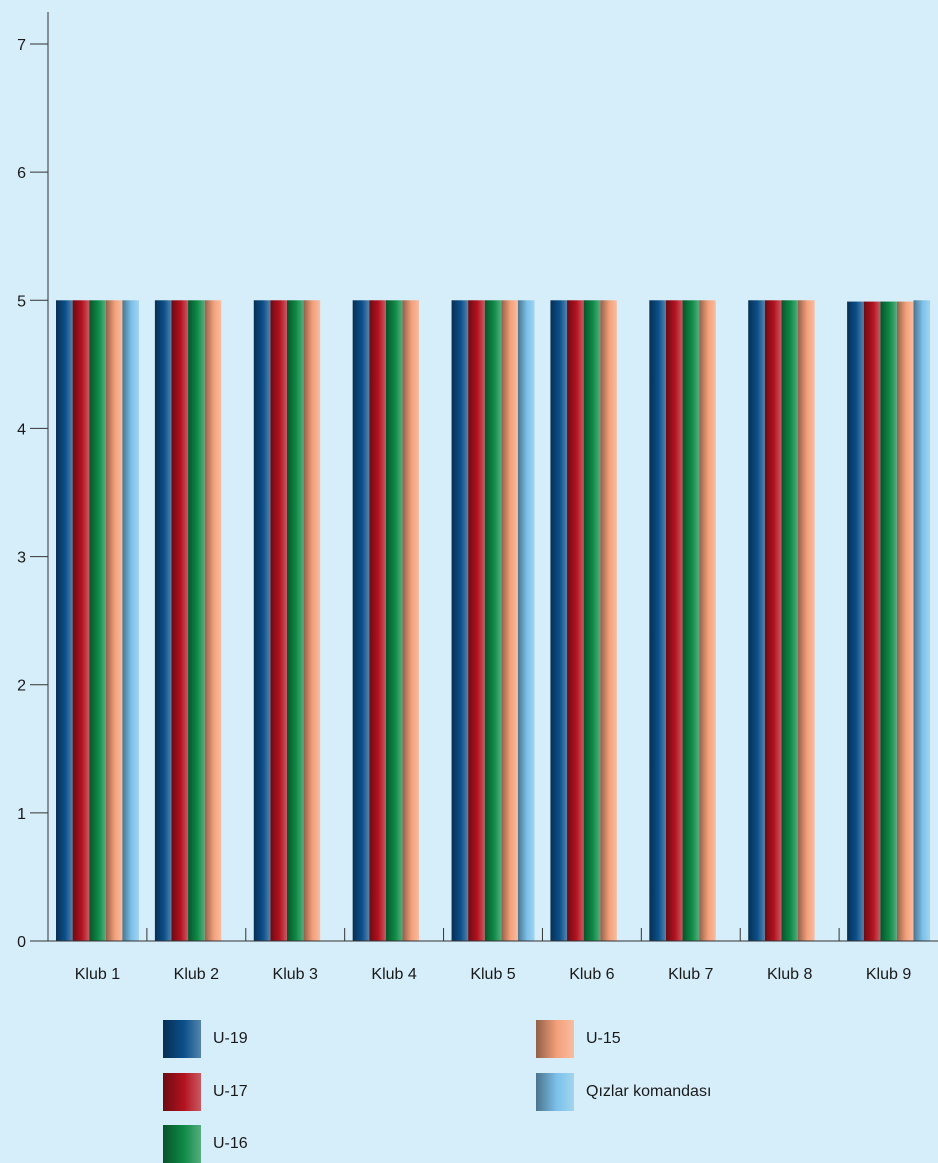 This screenshot has width=938, height=1163. I want to click on y-tick-label: 5, so click(21, 301).